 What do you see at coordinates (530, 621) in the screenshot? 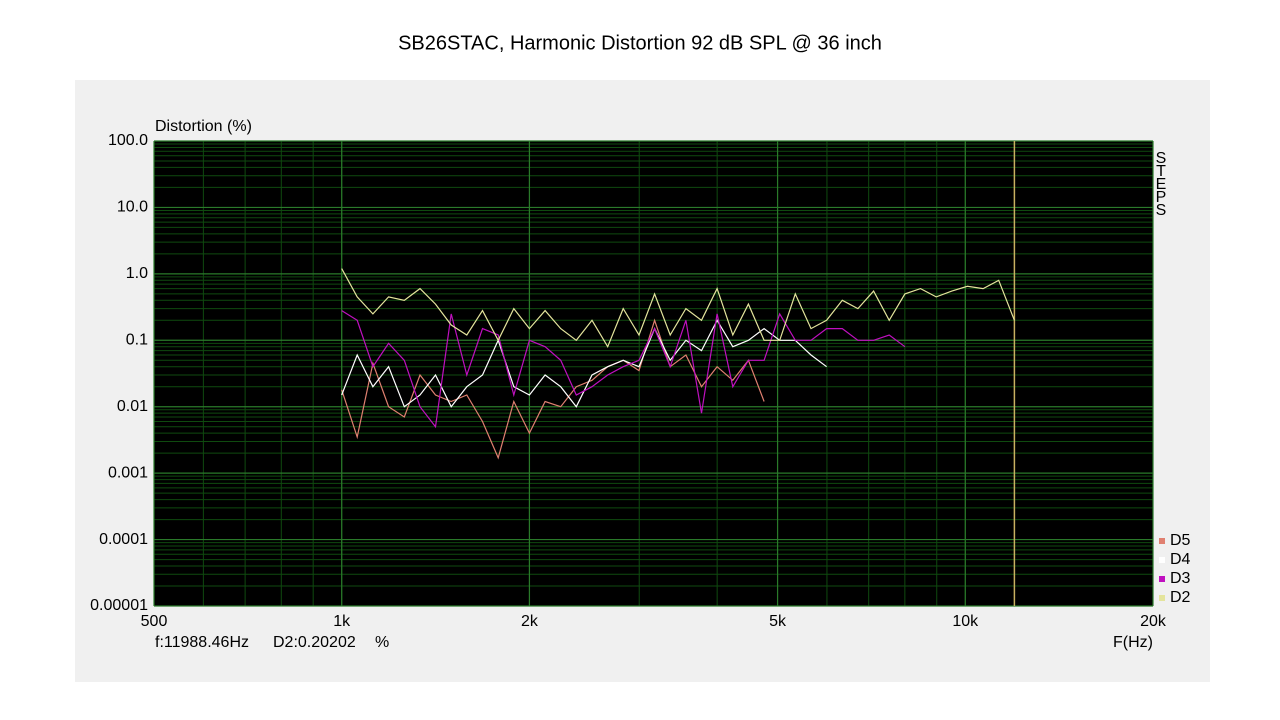
I see `x-tick-label: 2k` at bounding box center [530, 621].